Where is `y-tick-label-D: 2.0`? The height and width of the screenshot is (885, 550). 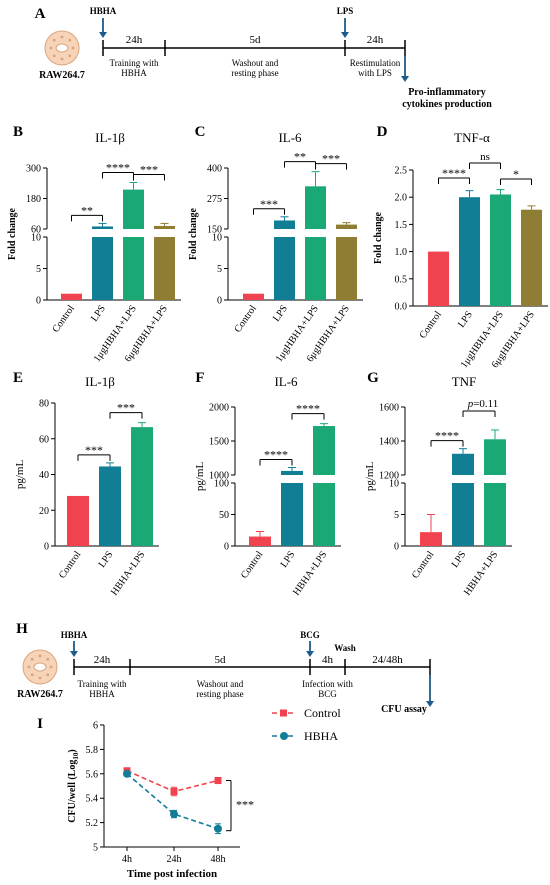 y-tick-label-D: 2.0 is located at coordinates (401, 198).